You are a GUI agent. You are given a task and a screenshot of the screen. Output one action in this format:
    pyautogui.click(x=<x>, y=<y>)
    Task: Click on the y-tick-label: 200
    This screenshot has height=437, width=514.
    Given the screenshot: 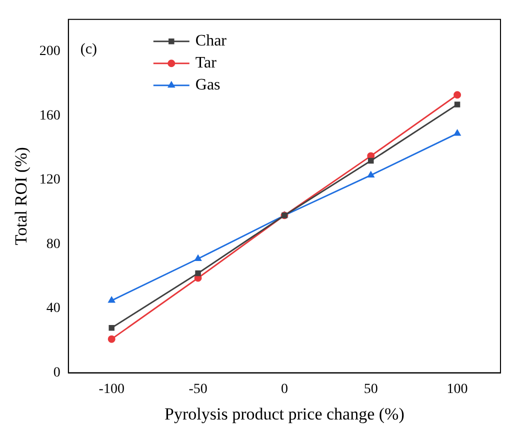 What is the action you would take?
    pyautogui.click(x=49, y=52)
    